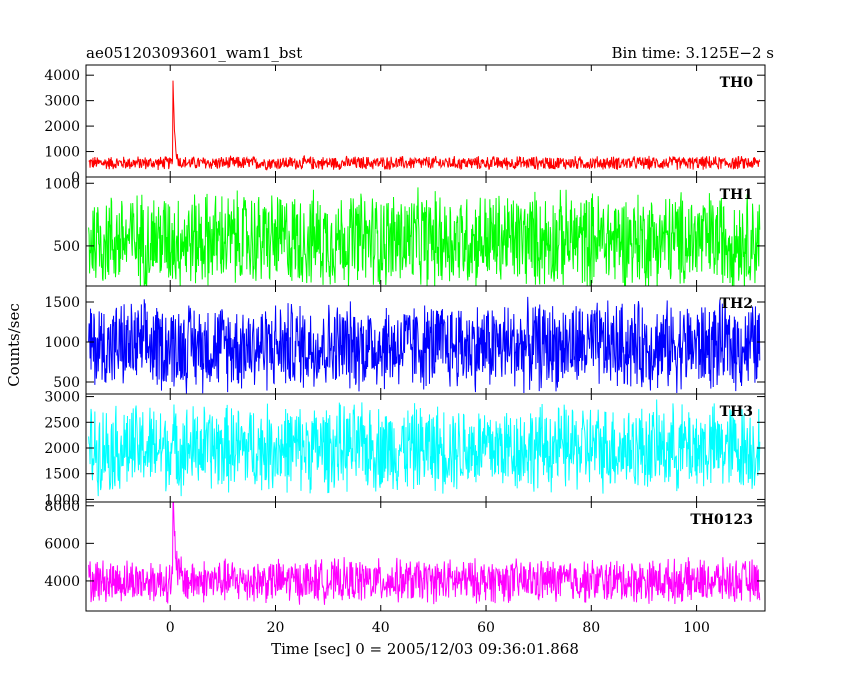 This screenshot has width=850, height=680. What do you see at coordinates (696, 628) in the screenshot?
I see `x-tick-label: 100` at bounding box center [696, 628].